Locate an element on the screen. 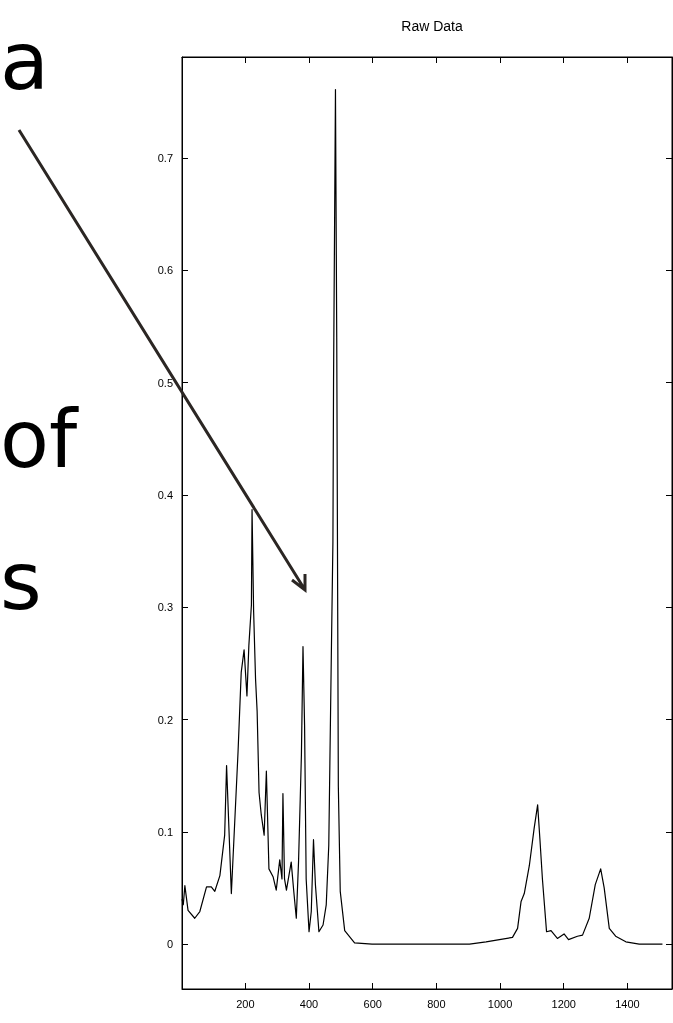 The width and height of the screenshot is (673, 1023). x-tick-label: 1400 is located at coordinates (627, 1003).